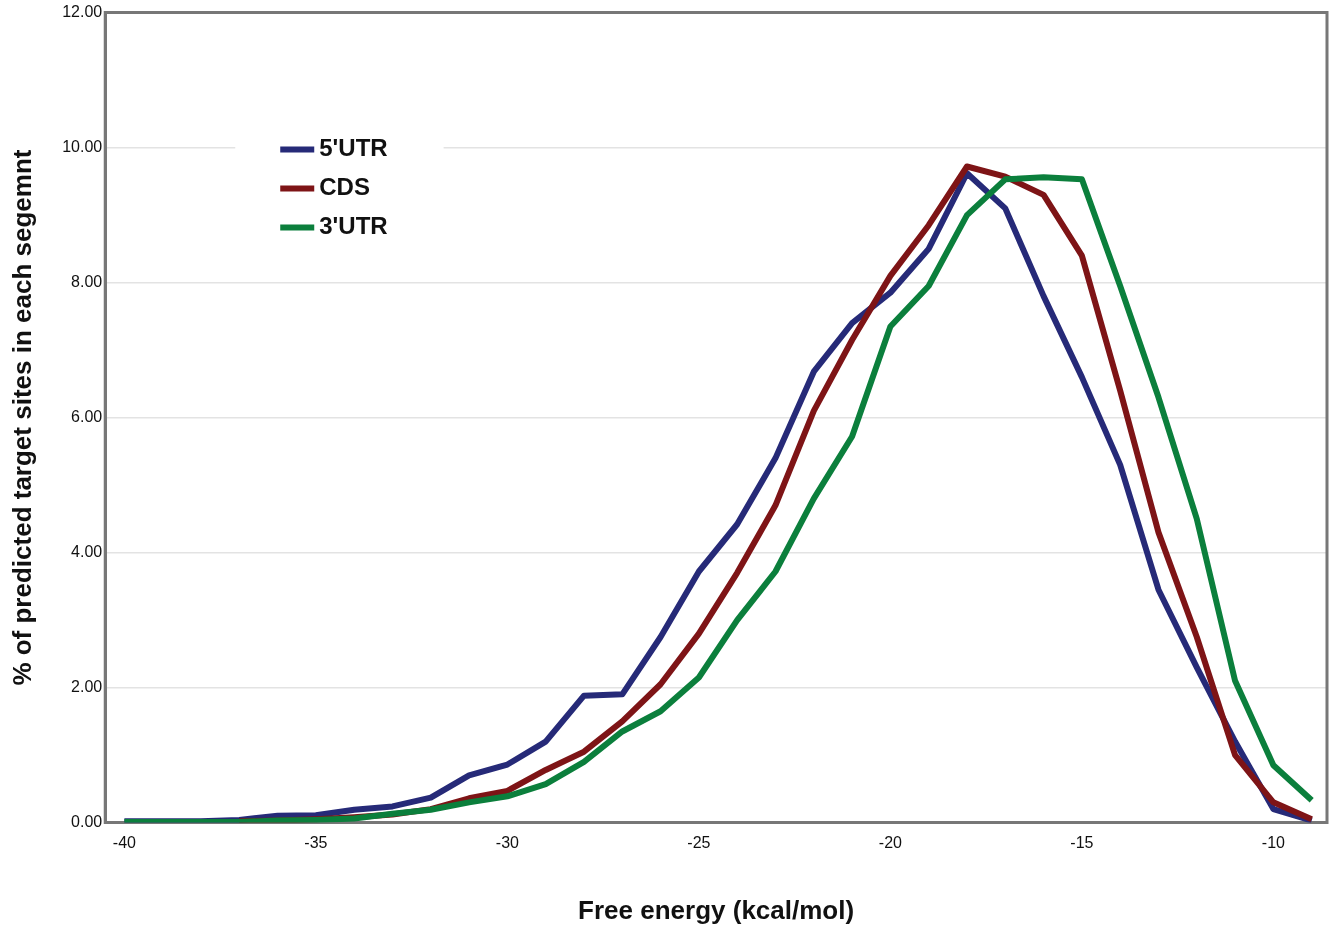  I want to click on legend-label: CDS, so click(344, 187).